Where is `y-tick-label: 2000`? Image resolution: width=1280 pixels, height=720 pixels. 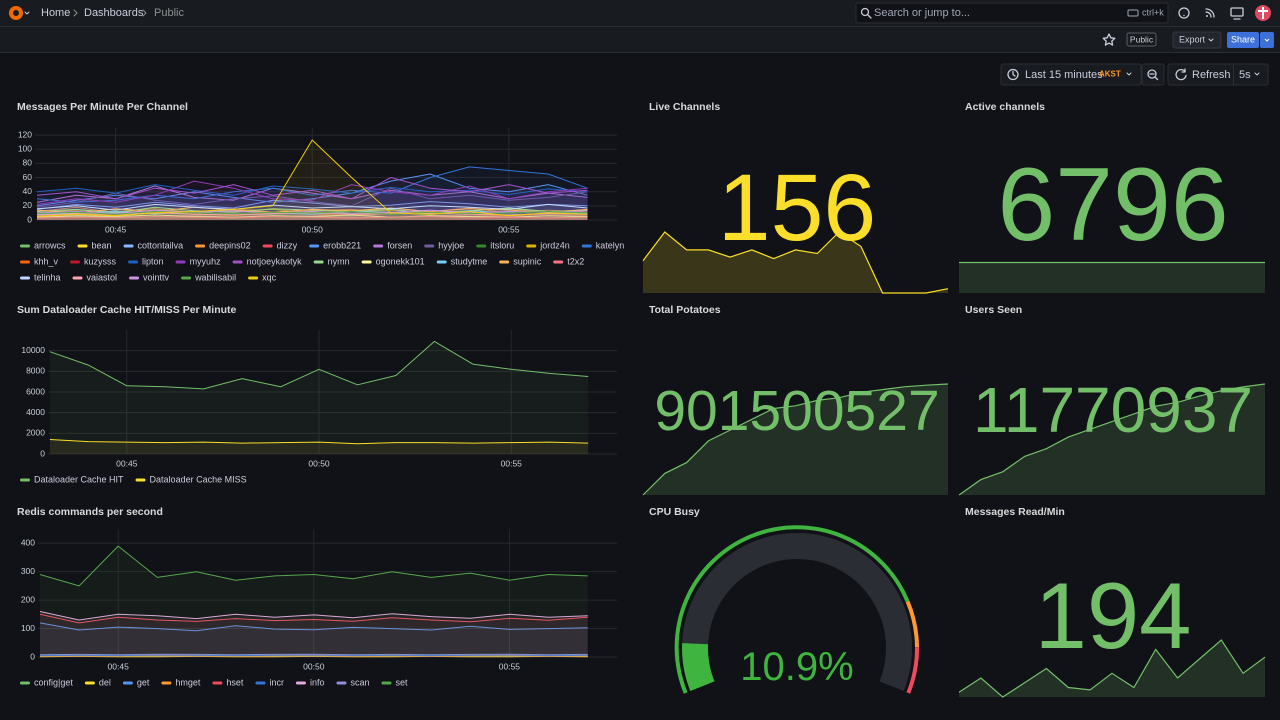 y-tick-label: 2000 is located at coordinates (35, 433).